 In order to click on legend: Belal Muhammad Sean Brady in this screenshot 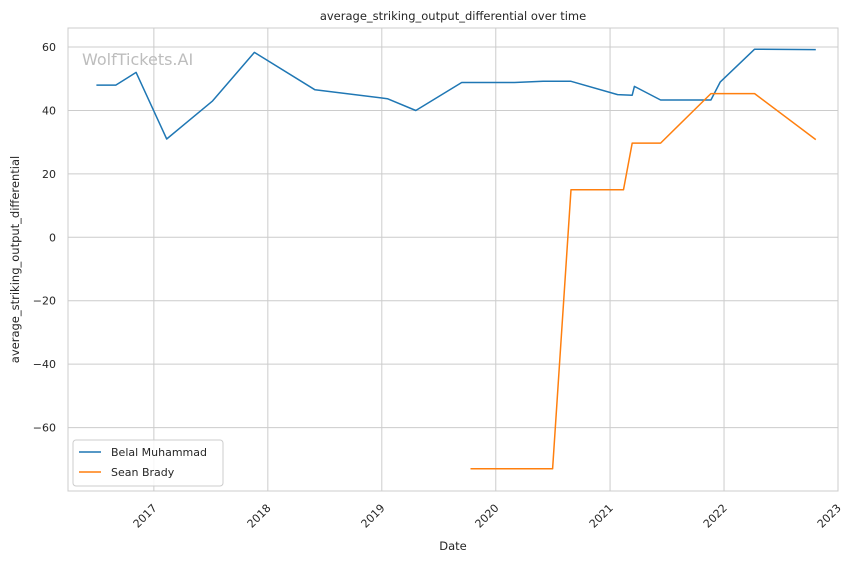, I will do `click(148, 463)`.